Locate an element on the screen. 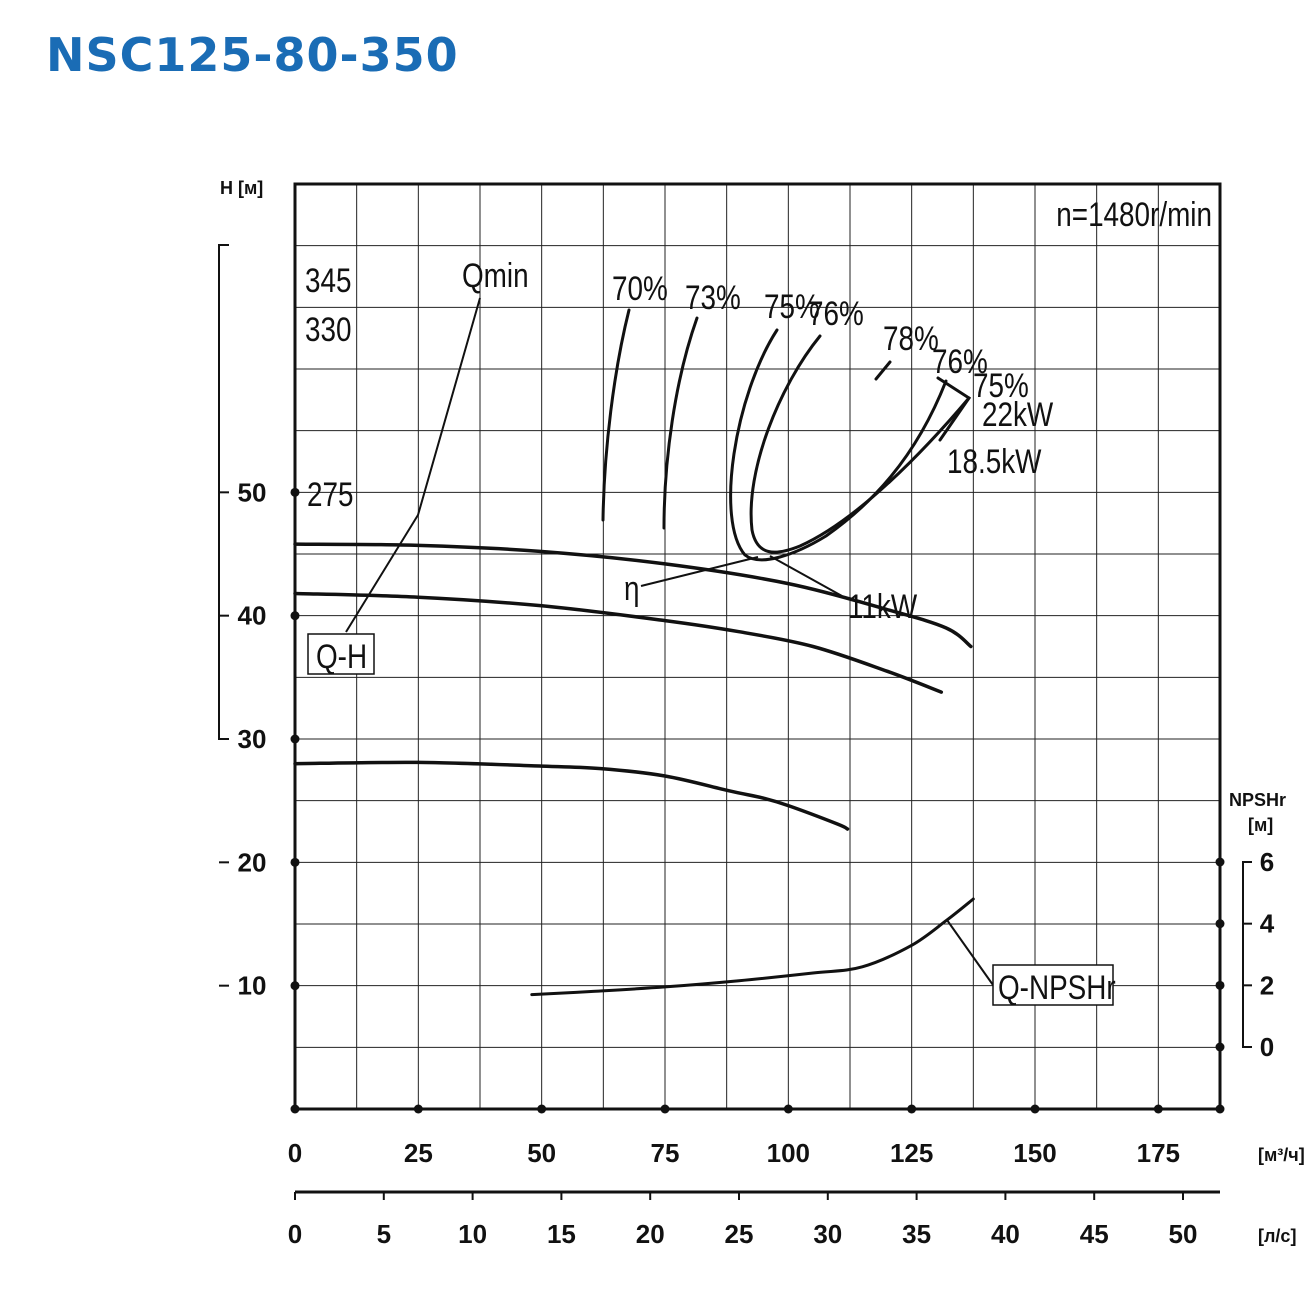 The image size is (1310, 1295). x-tick-label-m3h: 175 is located at coordinates (1158, 1153).